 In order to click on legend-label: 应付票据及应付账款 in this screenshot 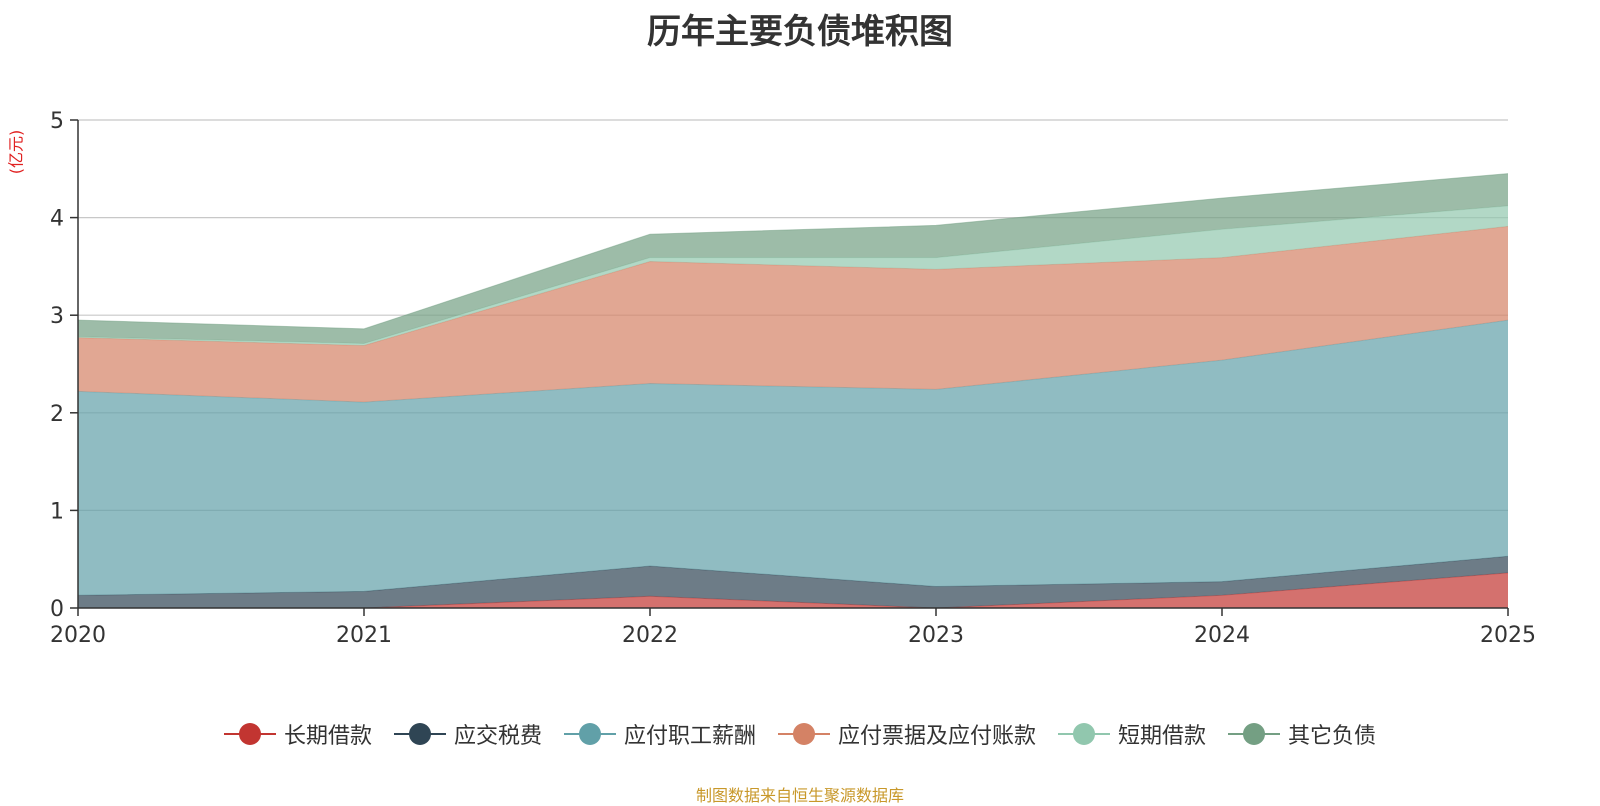, I will do `click(937, 736)`.